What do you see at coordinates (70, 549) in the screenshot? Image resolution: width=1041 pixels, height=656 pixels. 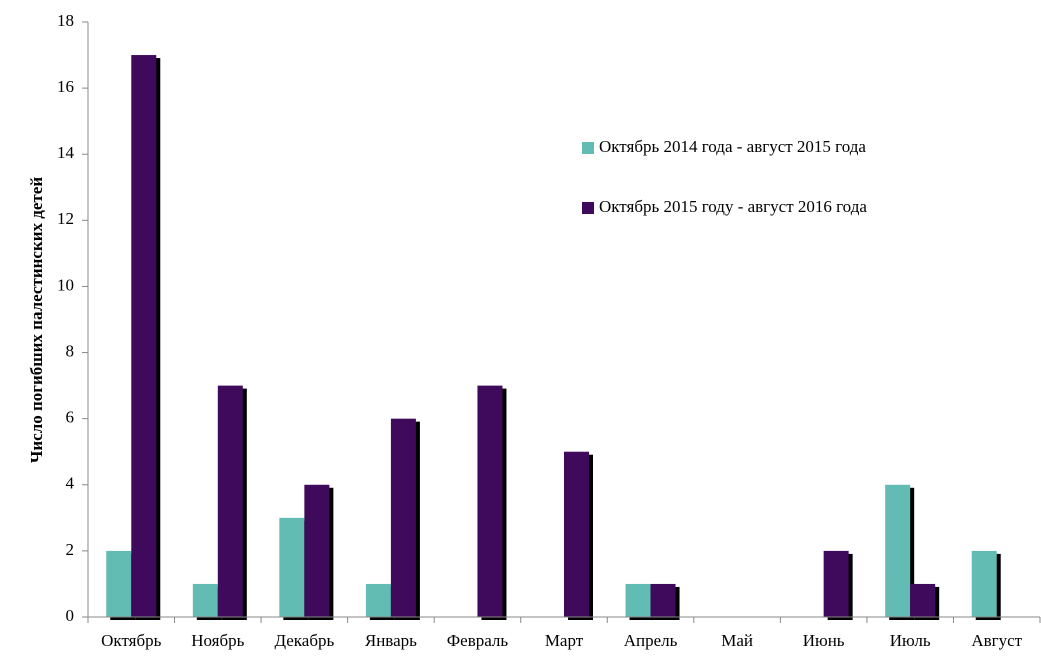 I see `y-tick-label: 2` at bounding box center [70, 549].